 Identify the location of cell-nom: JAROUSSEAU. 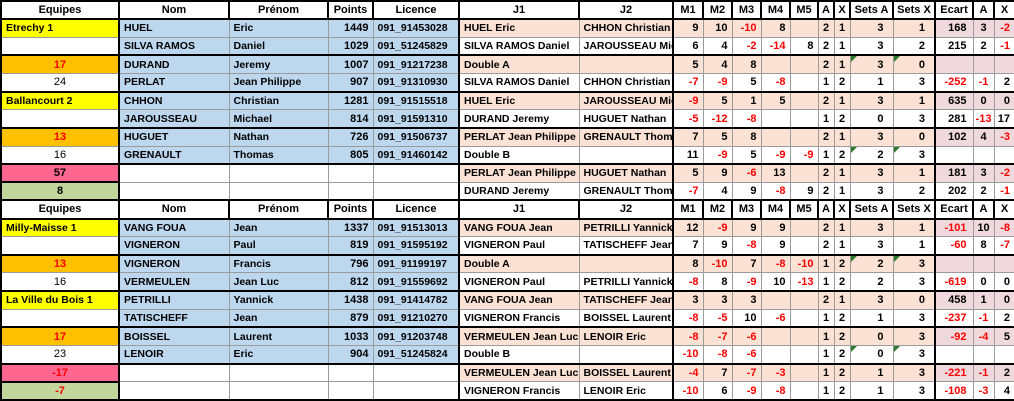
(174, 119).